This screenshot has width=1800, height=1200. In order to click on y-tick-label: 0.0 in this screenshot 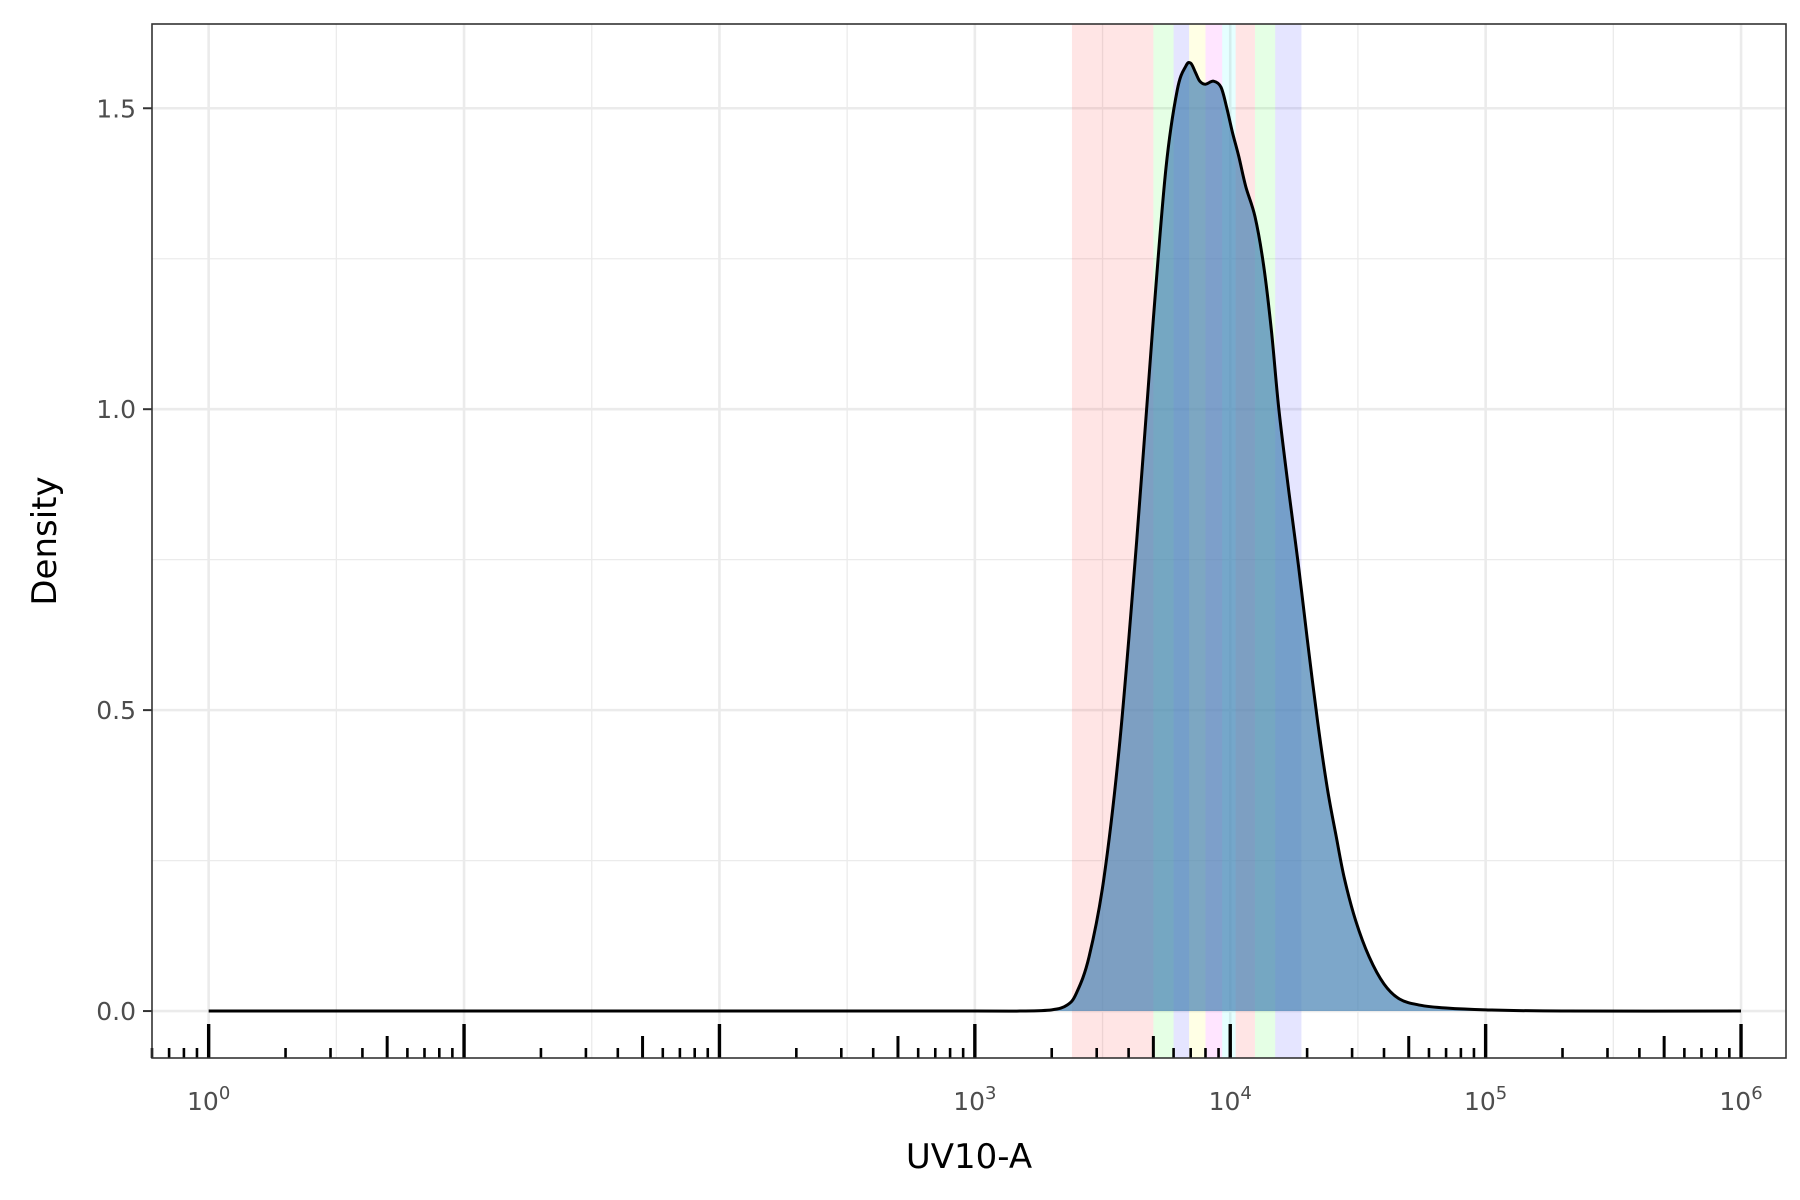, I will do `click(116, 1011)`.